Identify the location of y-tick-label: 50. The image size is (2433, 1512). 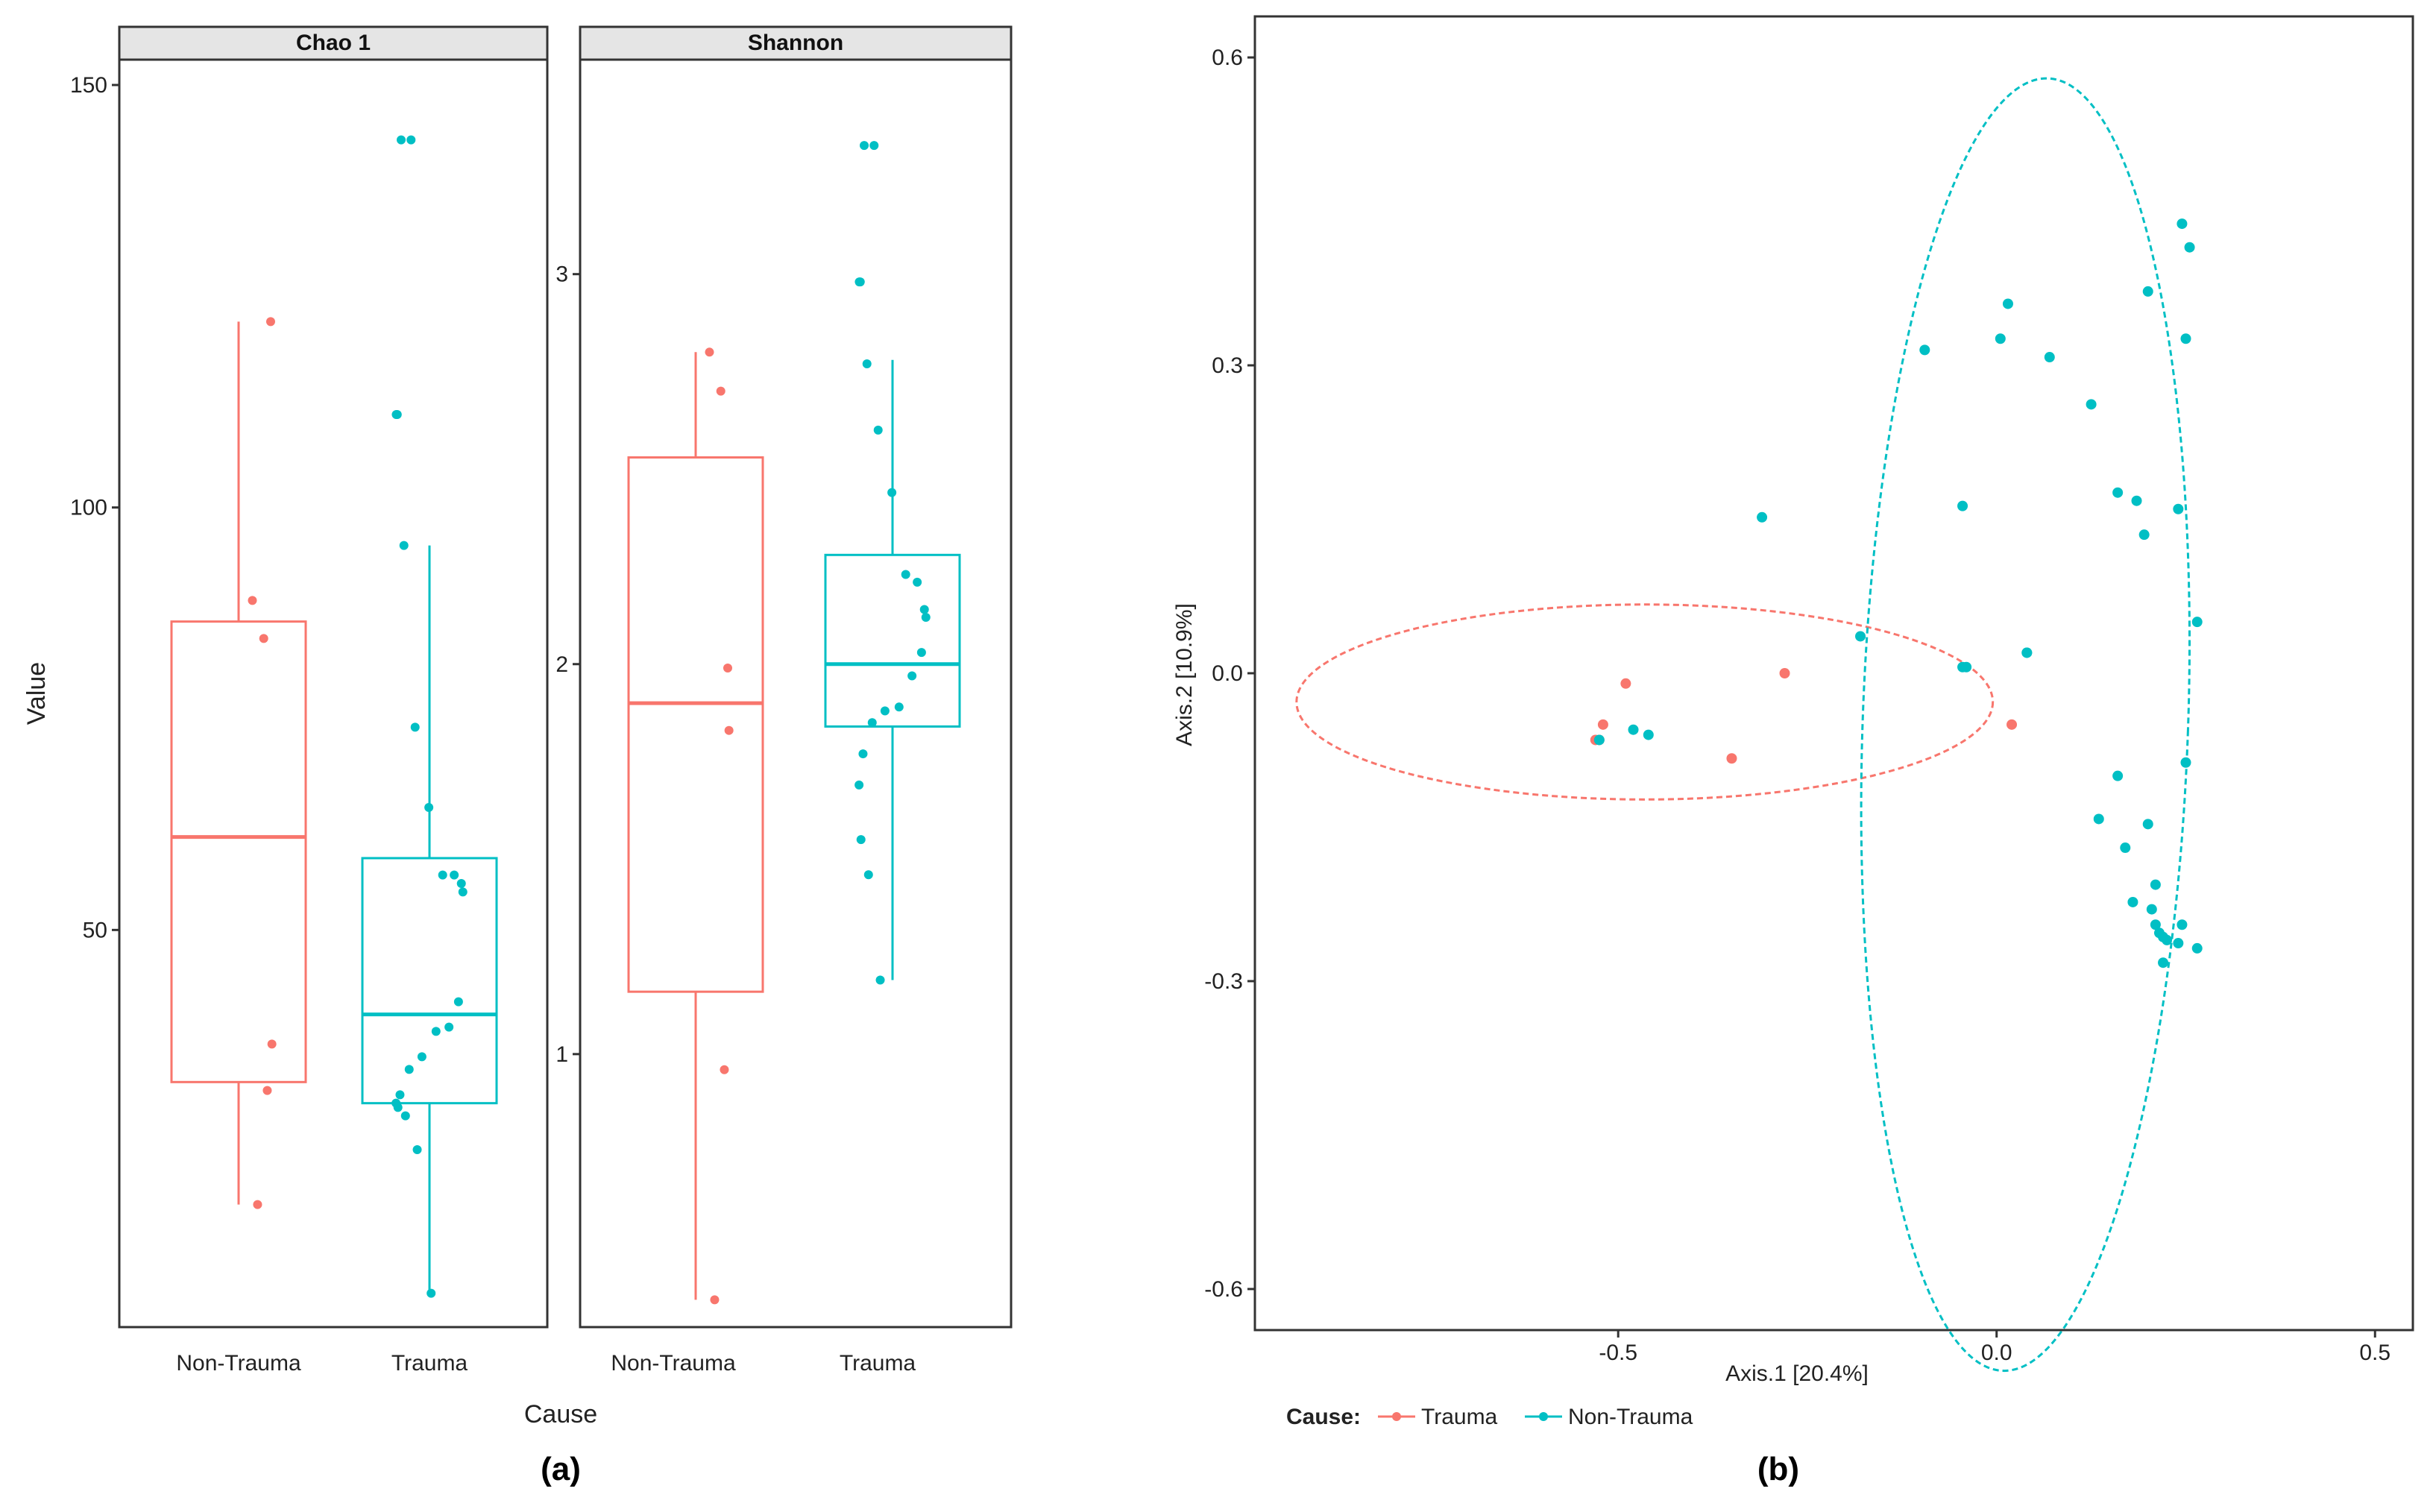
(95, 930).